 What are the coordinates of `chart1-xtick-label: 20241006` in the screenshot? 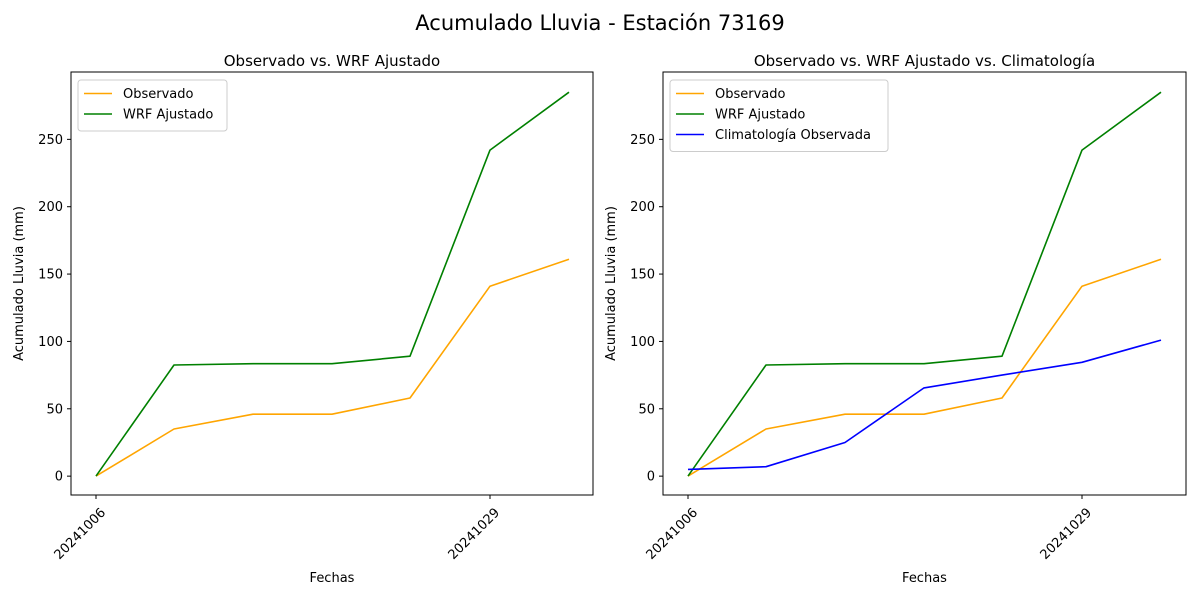 It's located at (80, 533).